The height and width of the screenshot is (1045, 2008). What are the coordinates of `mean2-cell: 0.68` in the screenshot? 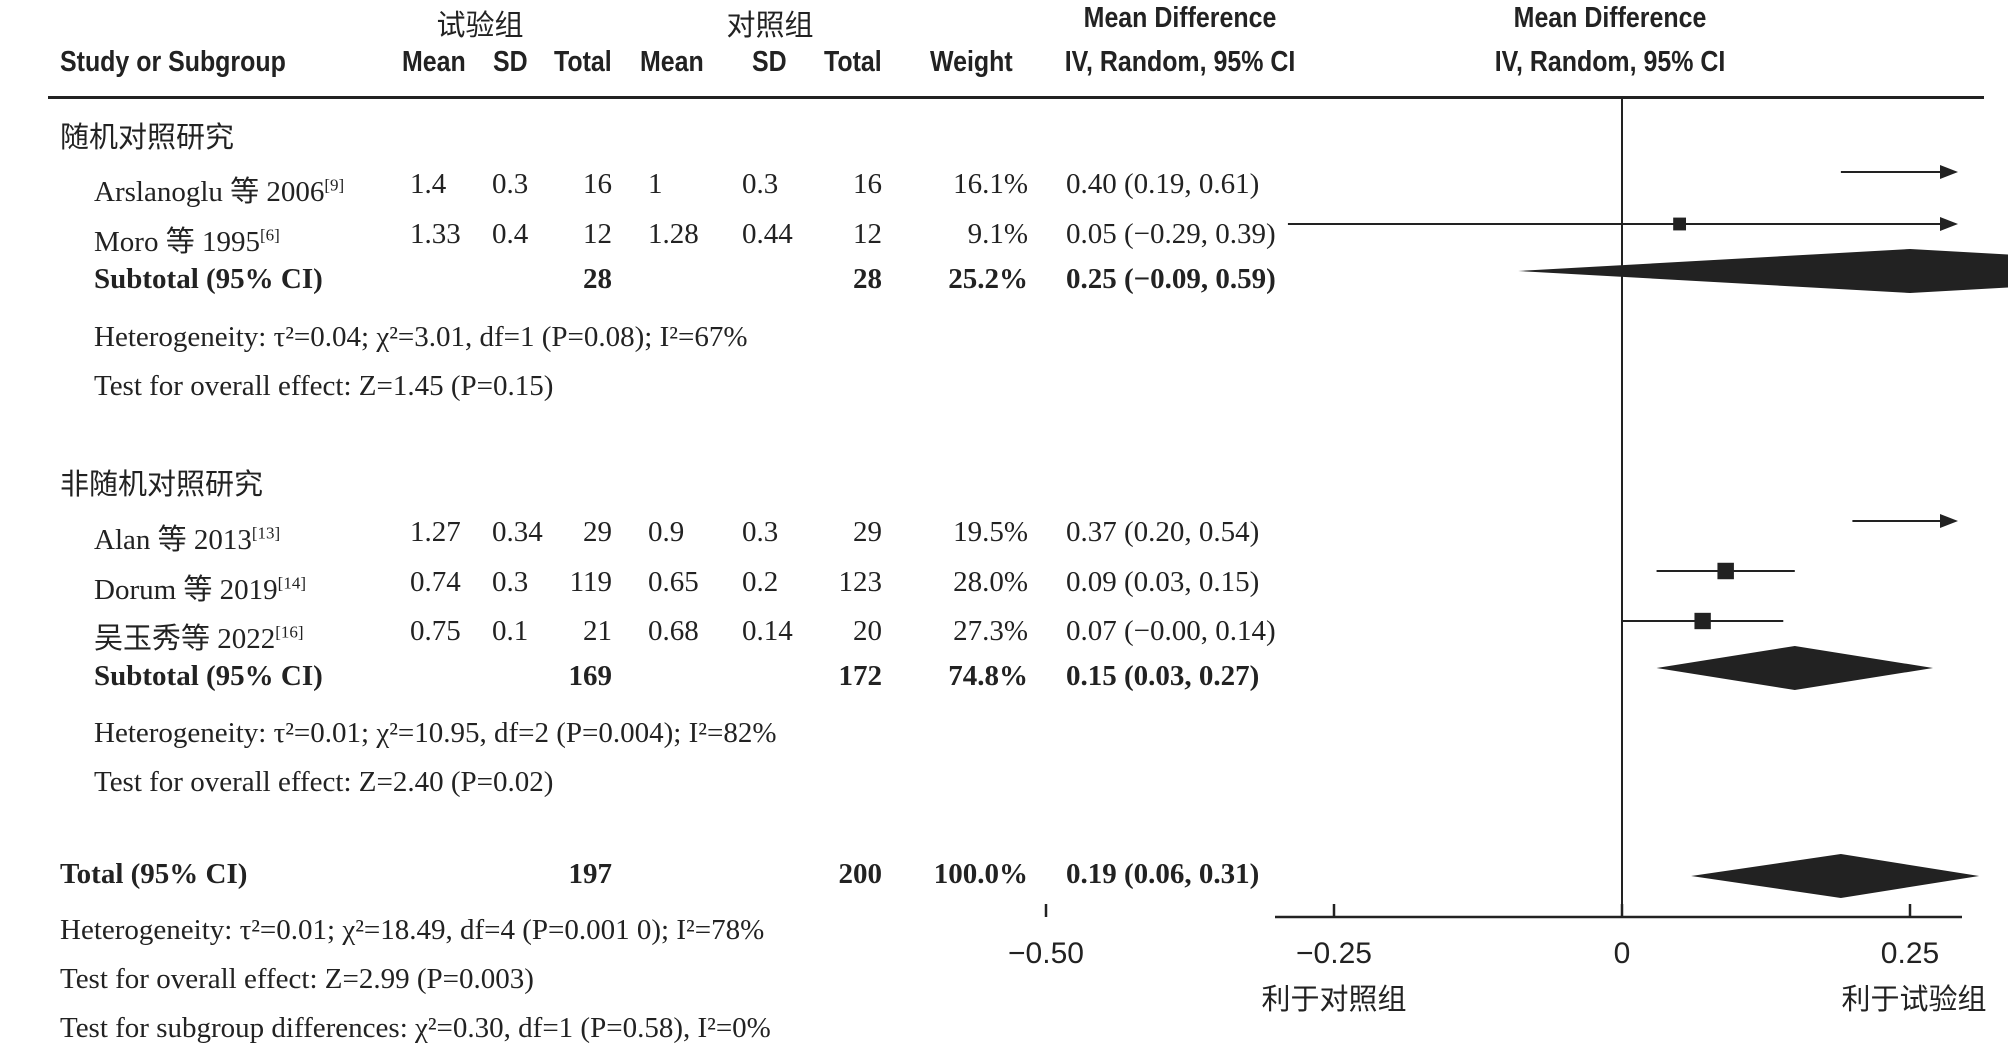 It's located at (673, 631).